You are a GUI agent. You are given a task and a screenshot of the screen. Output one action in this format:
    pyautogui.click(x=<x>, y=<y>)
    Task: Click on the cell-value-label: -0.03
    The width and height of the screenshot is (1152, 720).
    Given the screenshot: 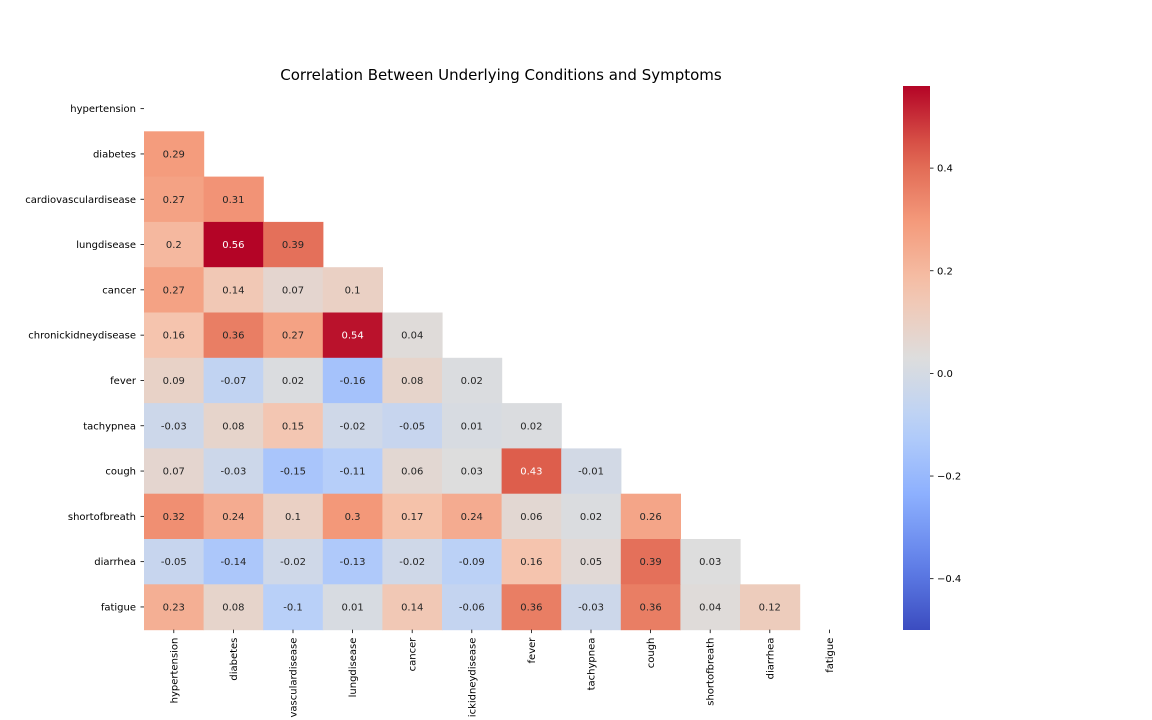 What is the action you would take?
    pyautogui.click(x=174, y=426)
    